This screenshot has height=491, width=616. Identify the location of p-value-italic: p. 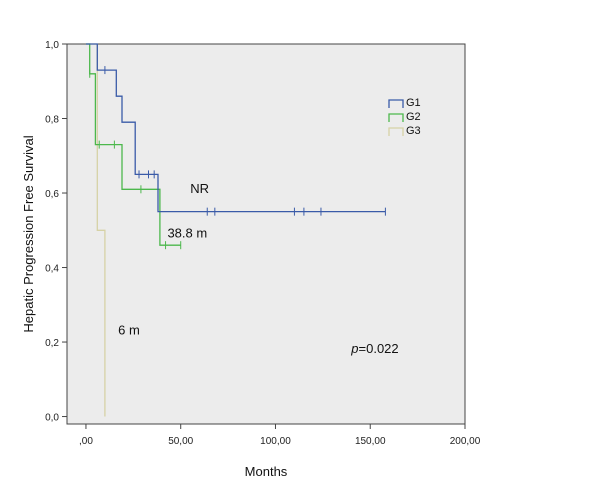
(354, 348).